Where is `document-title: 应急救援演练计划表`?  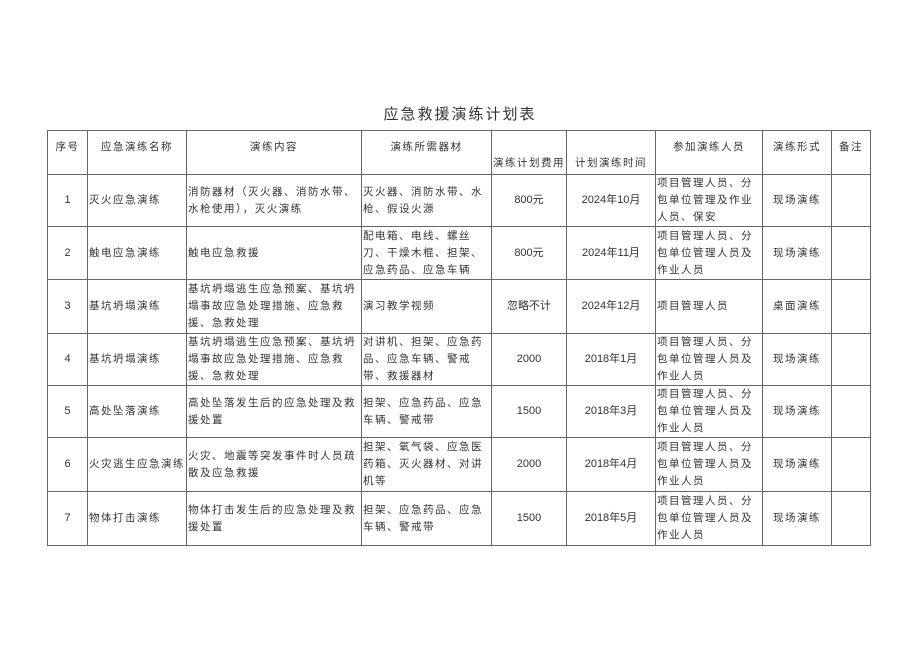 document-title: 应急救援演练计划表 is located at coordinates (460, 114).